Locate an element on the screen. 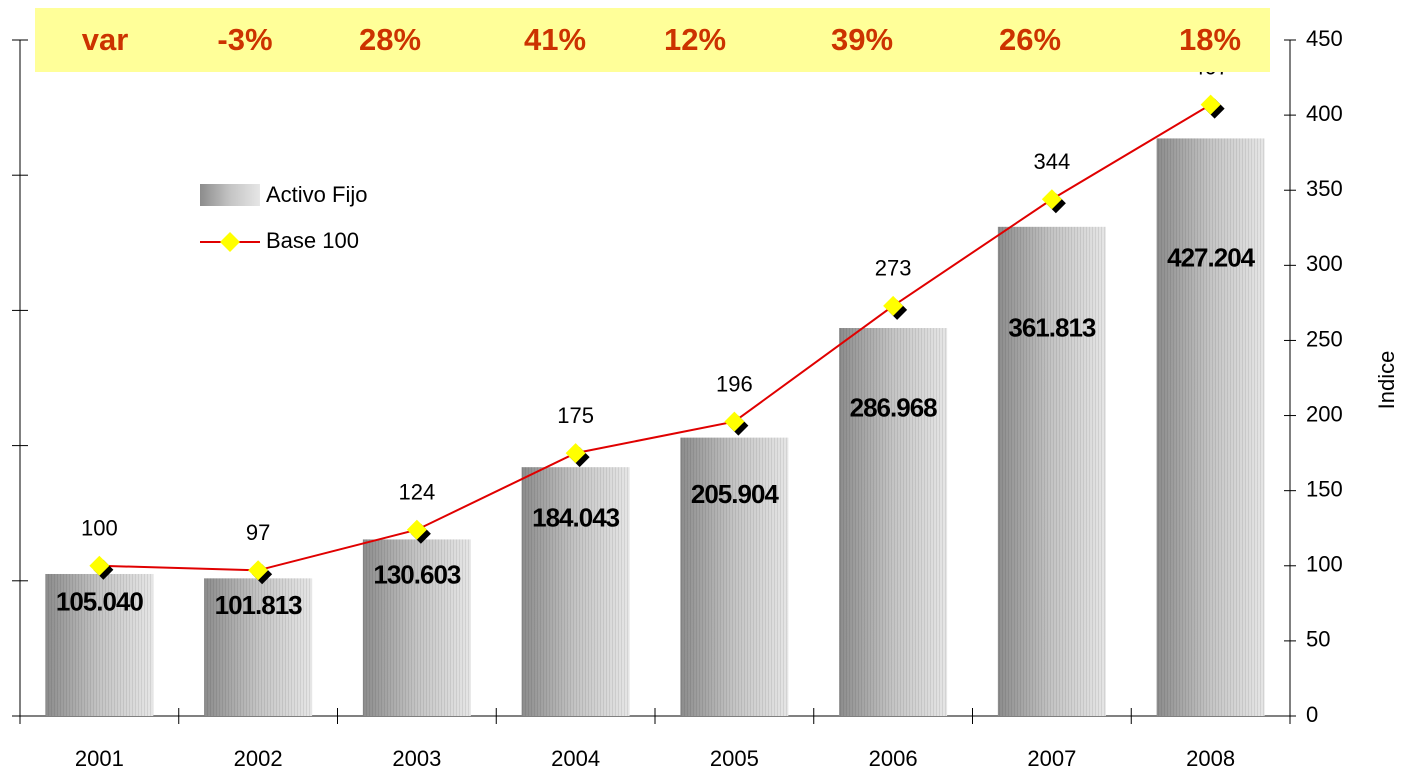 This screenshot has height=775, width=1404. x-tick-label: 2001 is located at coordinates (99, 758).